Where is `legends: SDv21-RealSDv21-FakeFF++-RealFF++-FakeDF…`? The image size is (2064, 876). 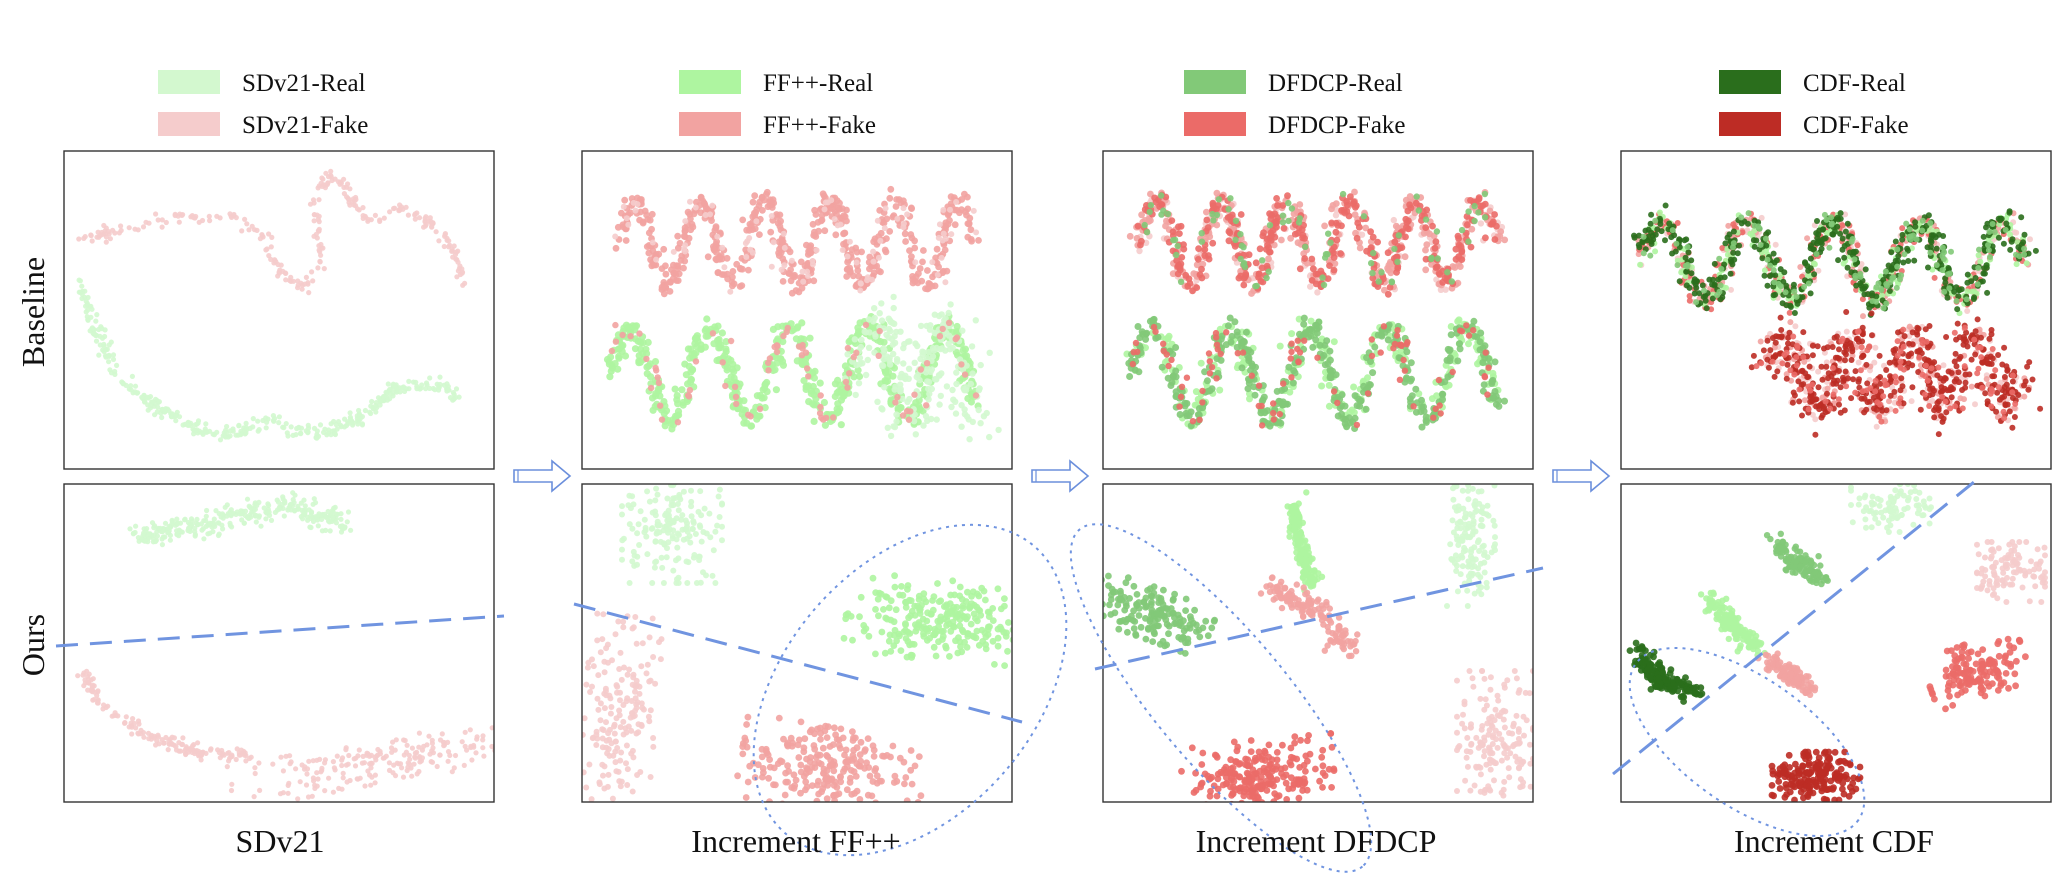
legends: SDv21-RealSDv21-FakeFF++-RealFF++-FakeDF… is located at coordinates (1033, 104).